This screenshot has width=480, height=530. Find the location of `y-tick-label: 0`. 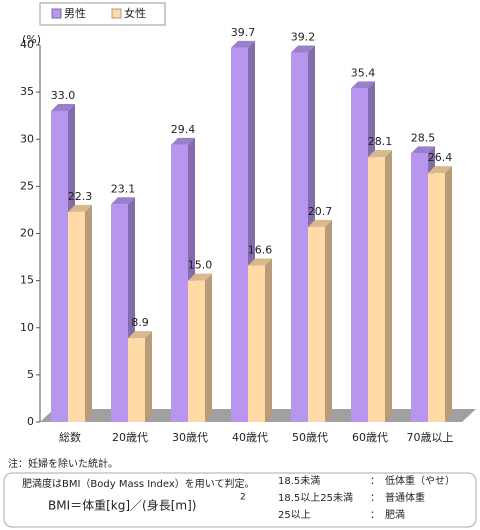

y-tick-label: 0 is located at coordinates (30, 421).